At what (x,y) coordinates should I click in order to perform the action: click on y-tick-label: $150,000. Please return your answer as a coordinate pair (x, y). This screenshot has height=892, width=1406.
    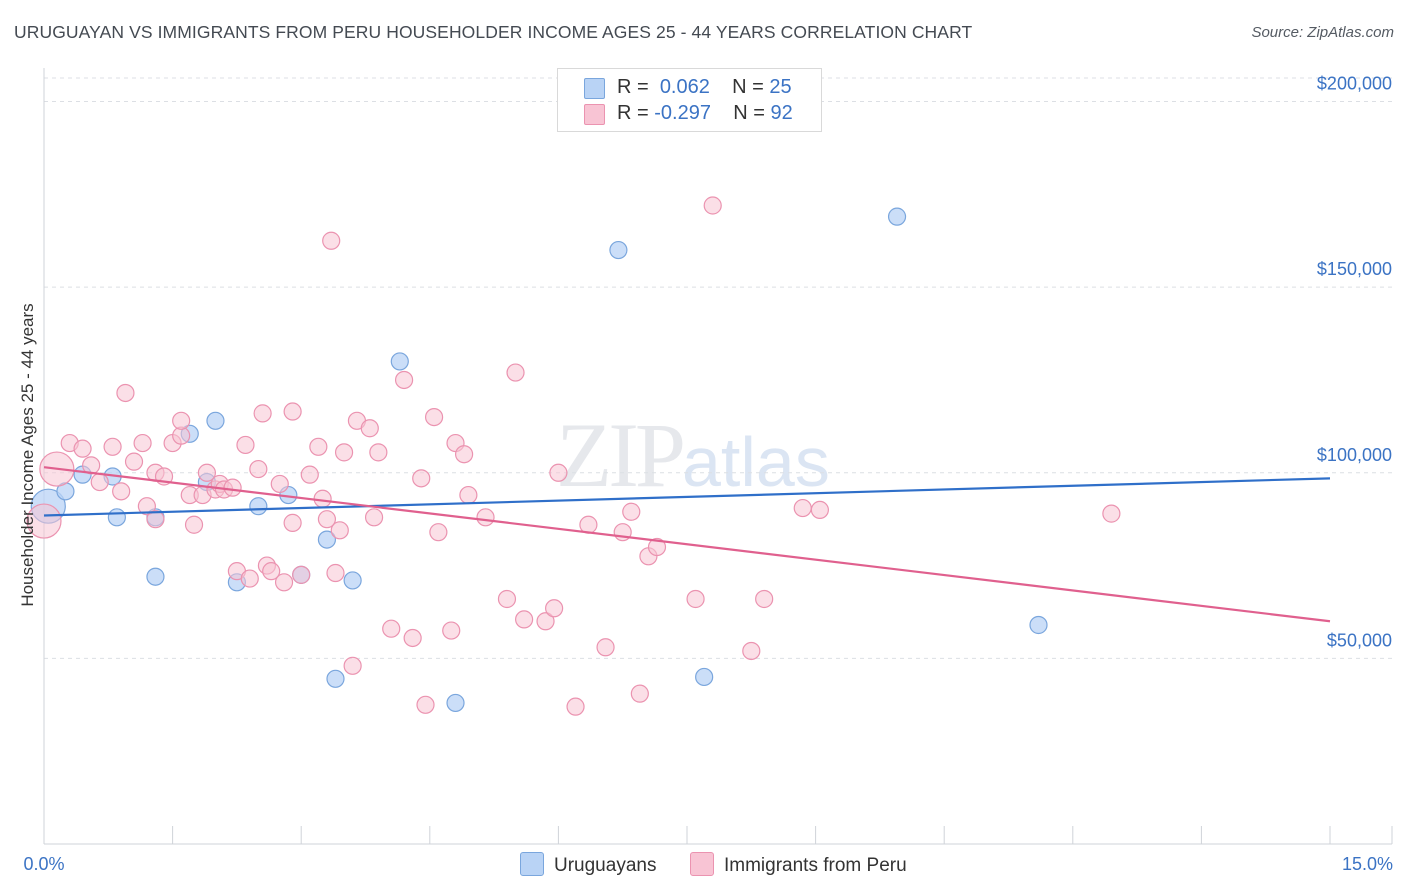
    Looking at the image, I should click on (1354, 269).